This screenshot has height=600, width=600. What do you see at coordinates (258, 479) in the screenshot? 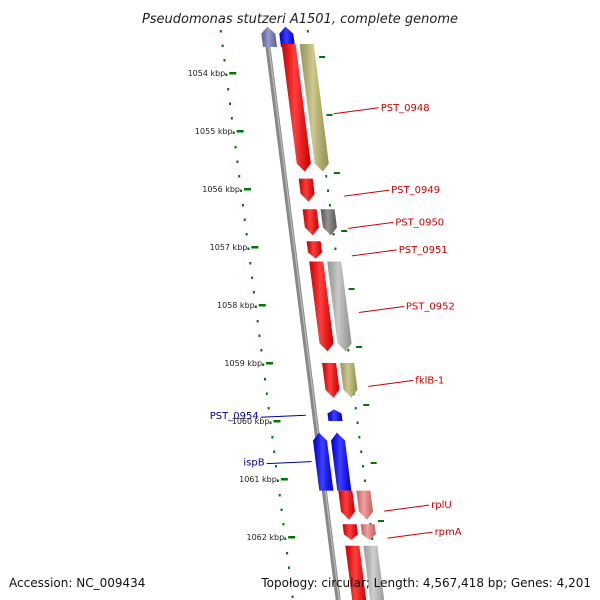
I see `ruler-tick-label: 1061 kbp` at bounding box center [258, 479].